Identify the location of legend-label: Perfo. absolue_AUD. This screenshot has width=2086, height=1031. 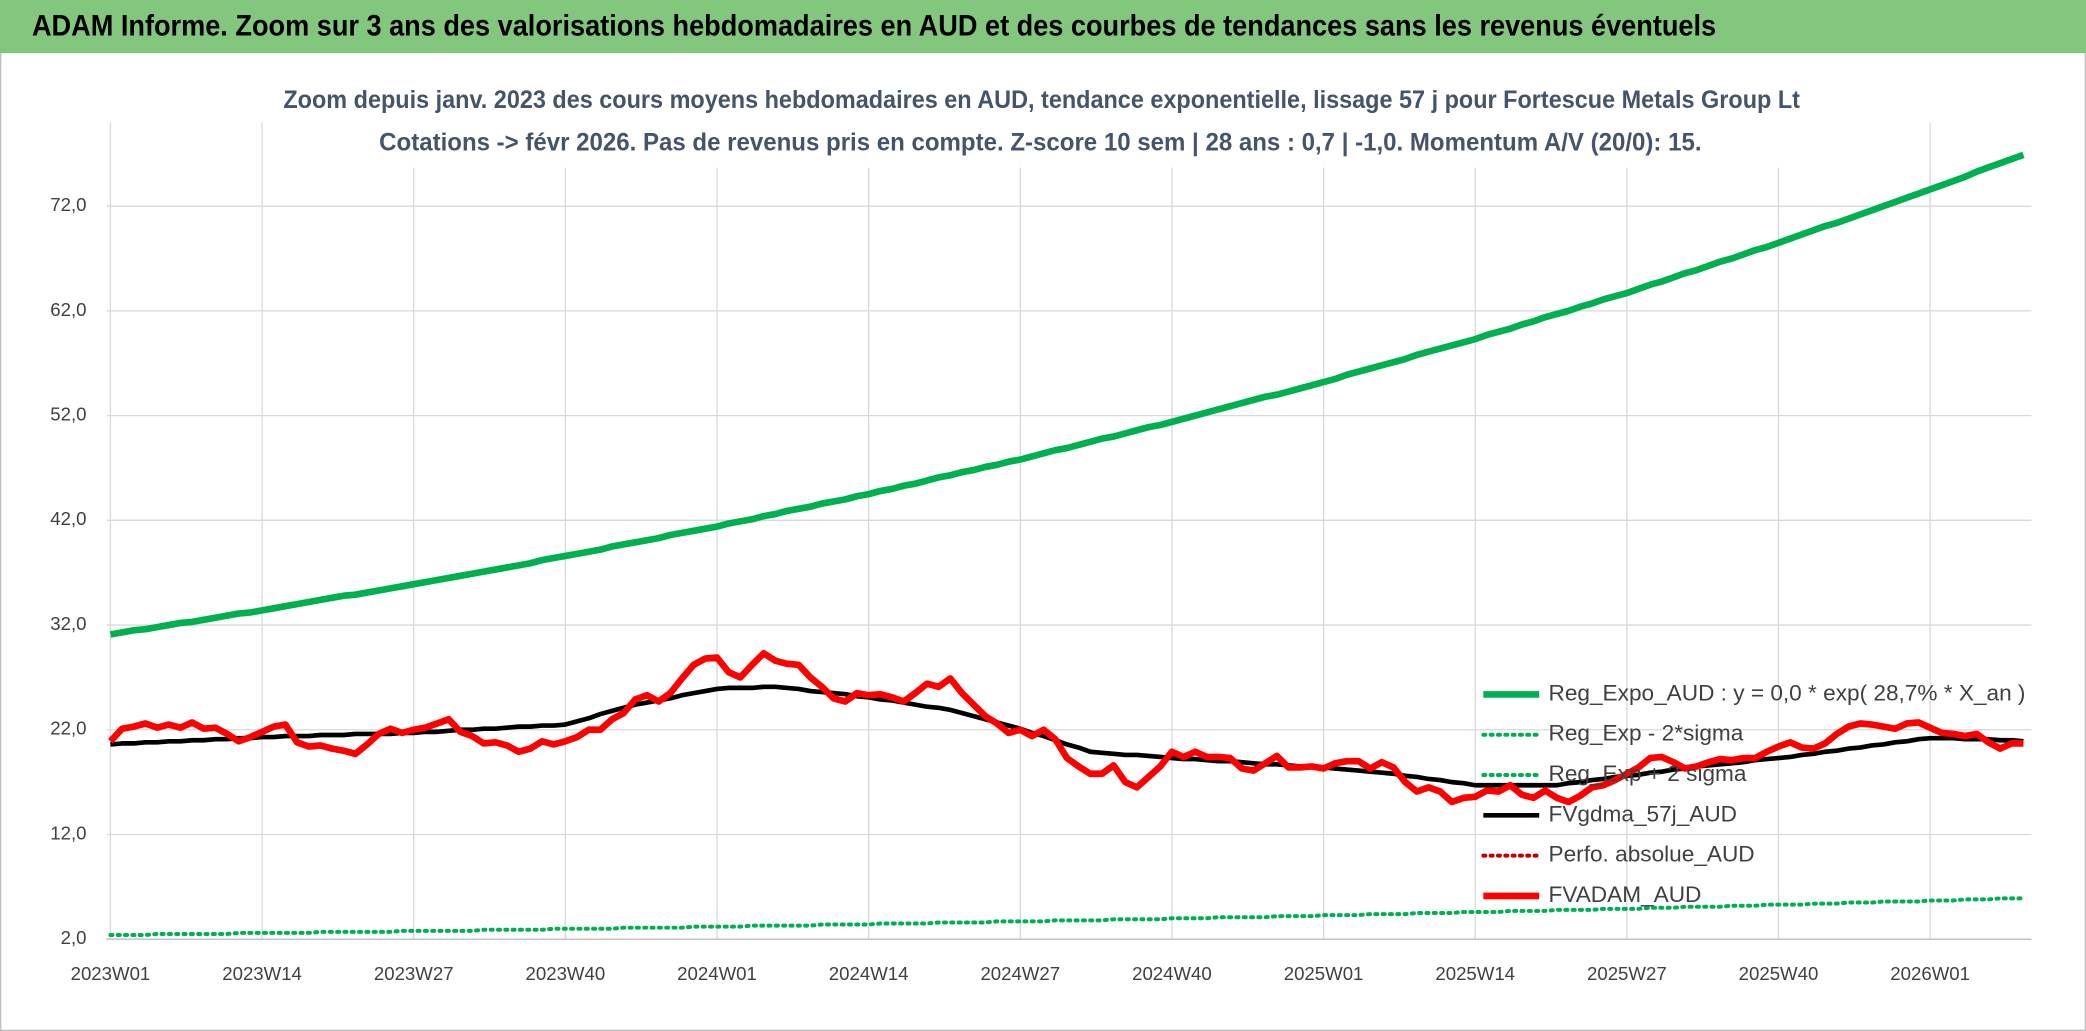
(1652, 854).